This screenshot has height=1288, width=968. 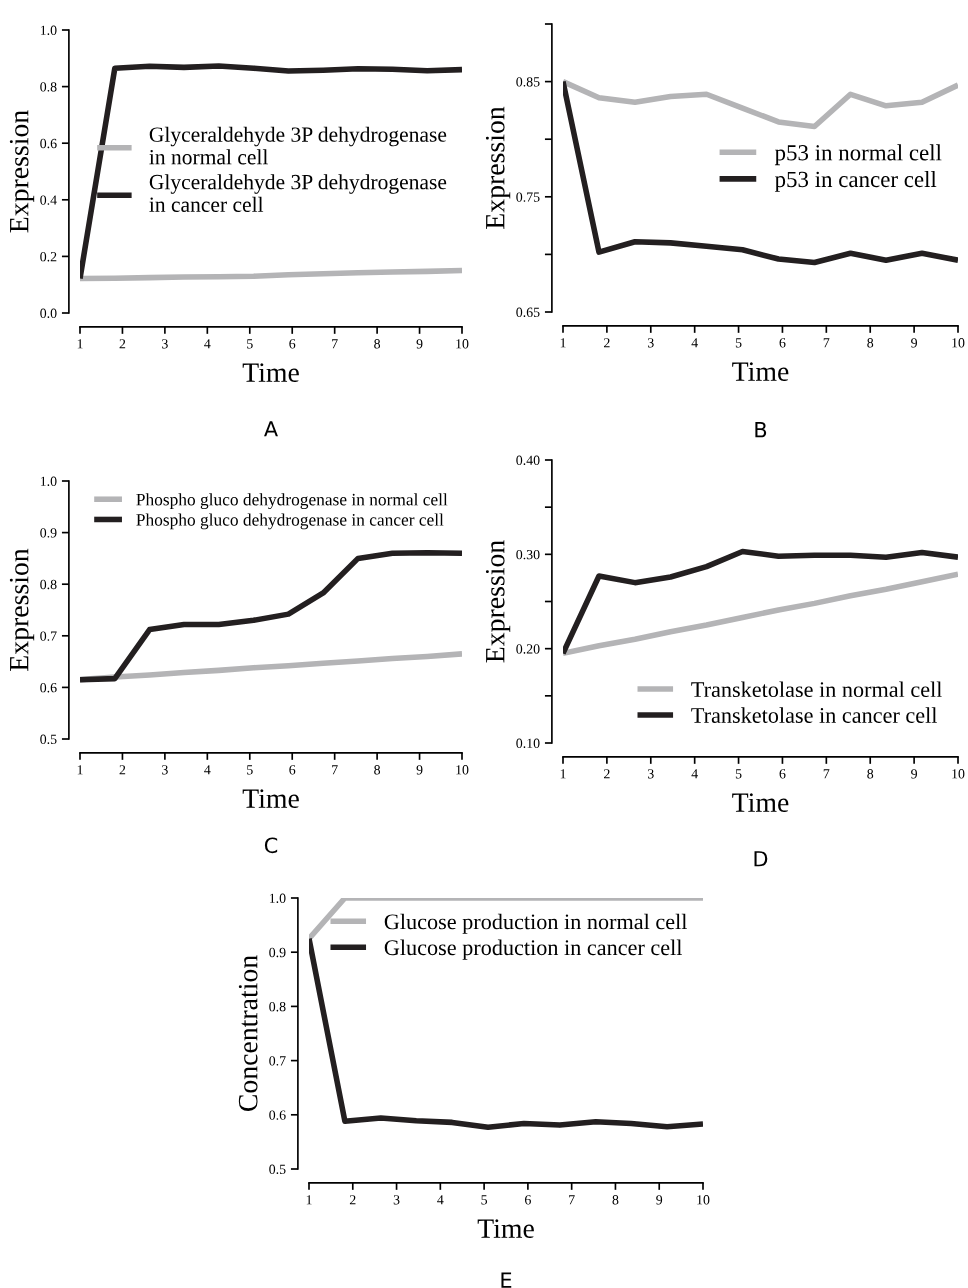 What do you see at coordinates (528, 743) in the screenshot?
I see `y-tick-label: 0.10` at bounding box center [528, 743].